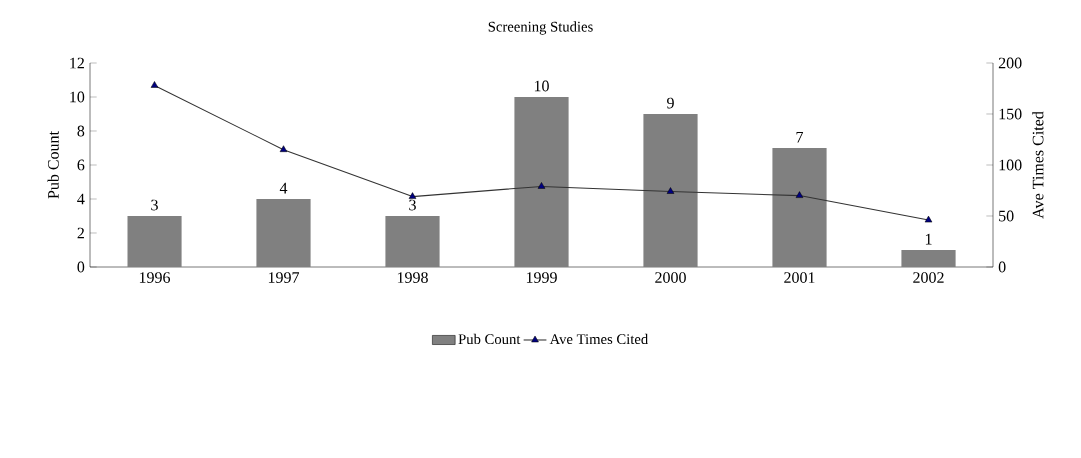 This screenshot has width=1081, height=458. I want to click on x-tick-label: 1999, so click(541, 277).